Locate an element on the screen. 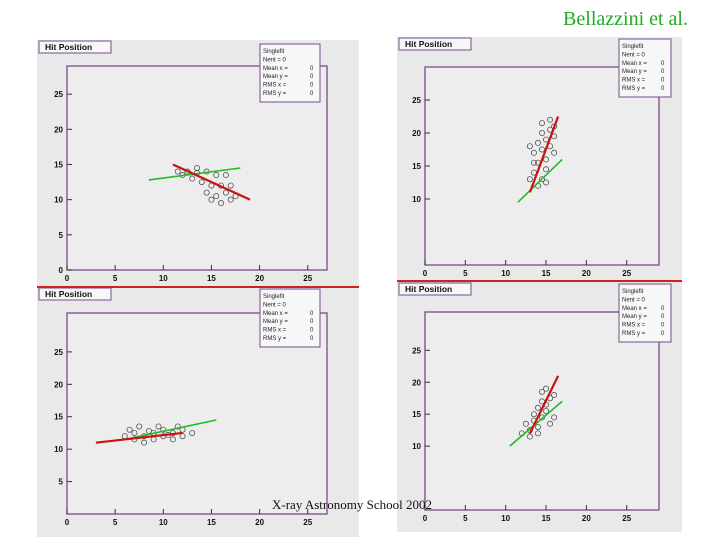 This screenshot has height=540, width=720. footer-text: X-ray Astronomy School 2002 is located at coordinates (352, 504).